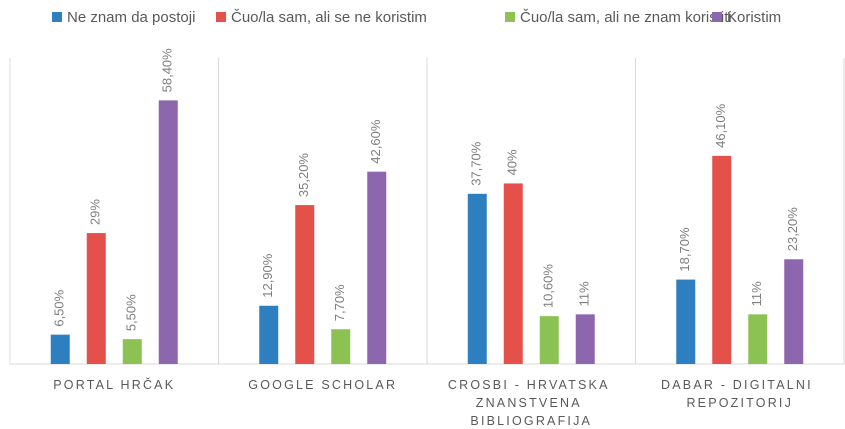  What do you see at coordinates (59, 307) in the screenshot?
I see `value-label: 6,50%` at bounding box center [59, 307].